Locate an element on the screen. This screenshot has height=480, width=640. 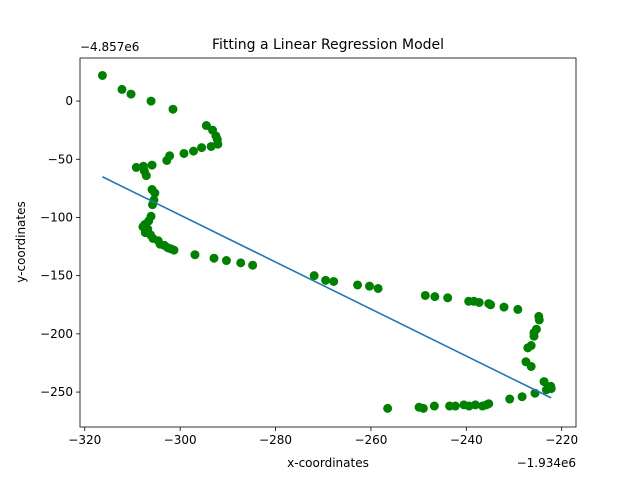
y-axis: 0 −50 −100 −150 −200 −250 is located at coordinates (60, 246).